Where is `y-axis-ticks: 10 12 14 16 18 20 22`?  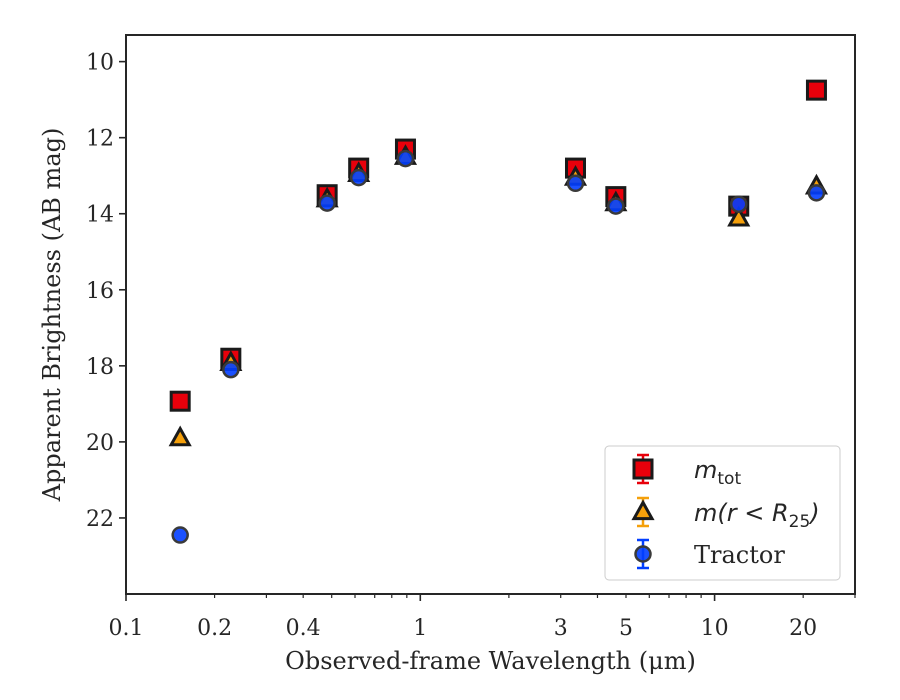
y-axis-ticks: 10 12 14 16 18 20 22 is located at coordinates (106, 291).